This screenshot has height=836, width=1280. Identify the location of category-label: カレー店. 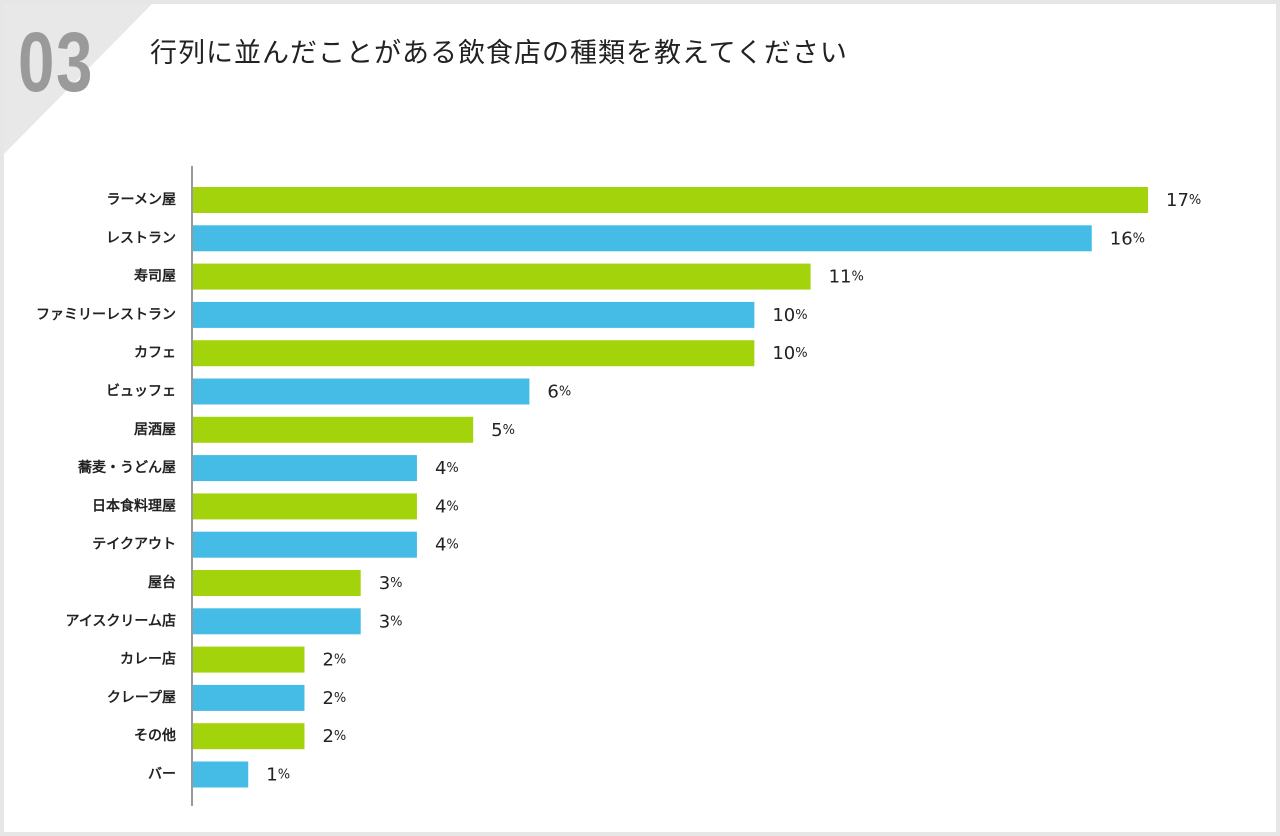
(148, 659).